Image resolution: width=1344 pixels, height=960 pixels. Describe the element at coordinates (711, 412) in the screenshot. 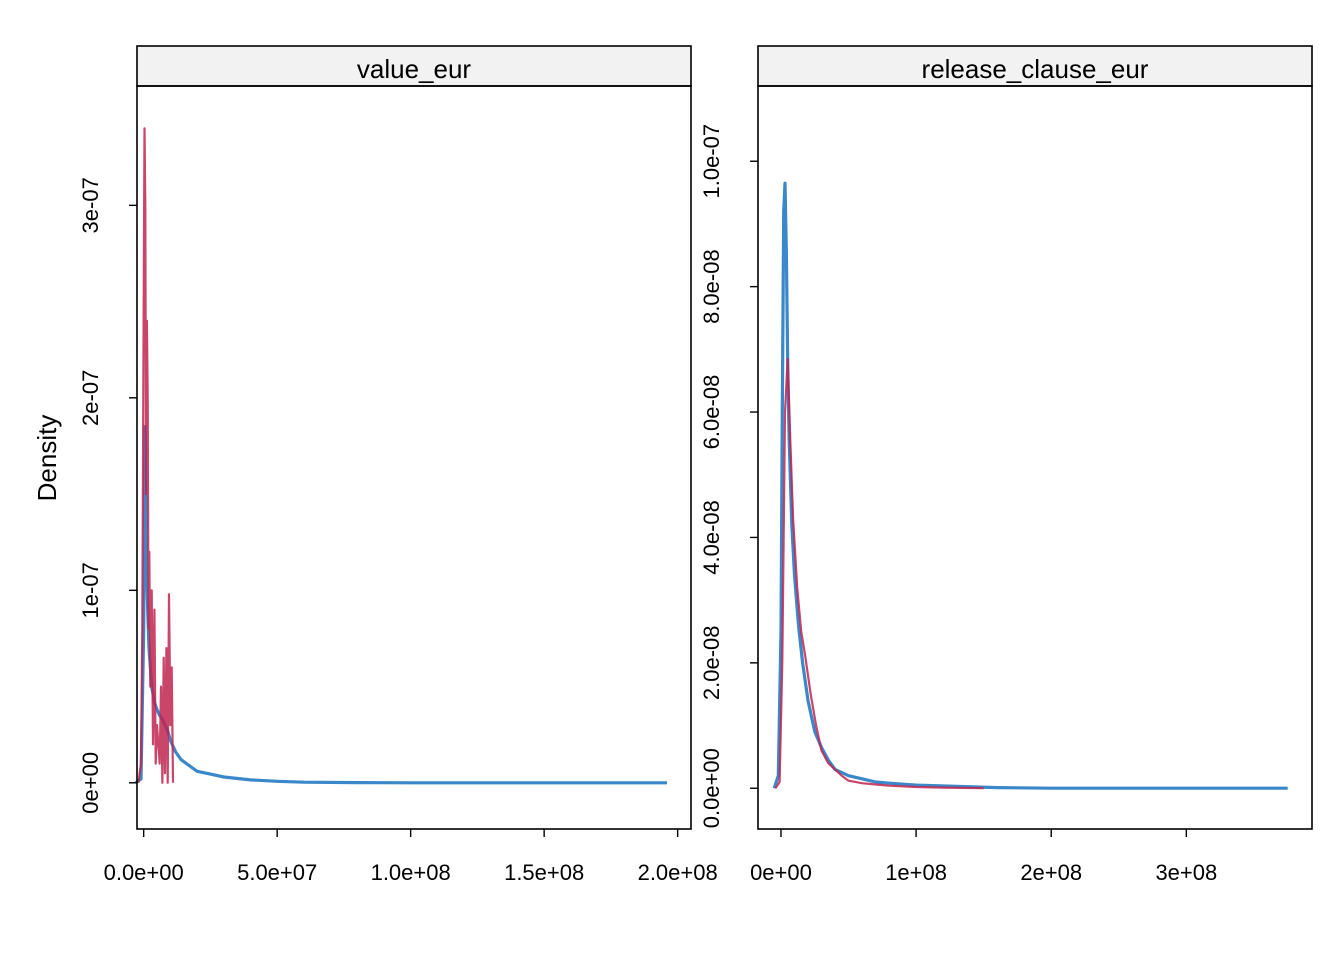

I see `y-tick-label: 6.0e-08` at that location.